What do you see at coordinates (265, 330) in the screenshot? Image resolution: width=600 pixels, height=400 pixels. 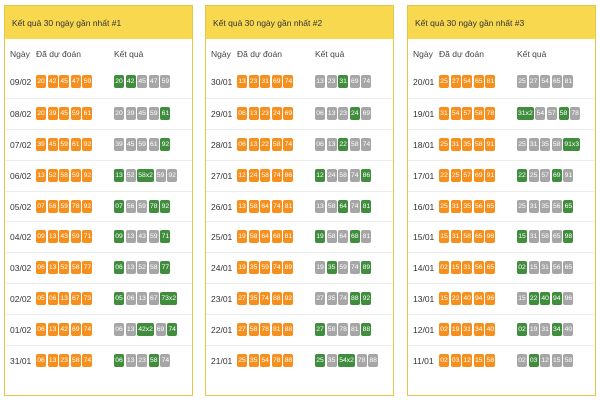 I see `predicted-number: 78` at bounding box center [265, 330].